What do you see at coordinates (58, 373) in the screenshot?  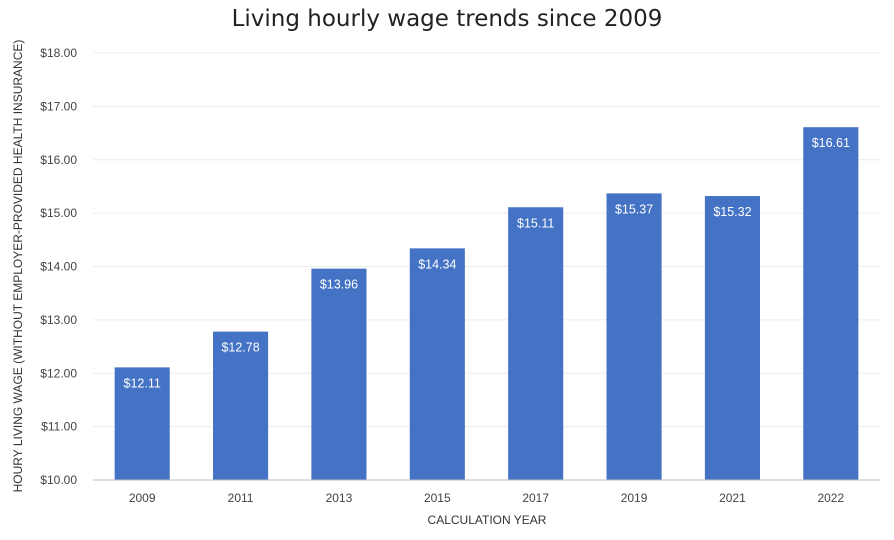 I see `y-tick-label: $12.00` at bounding box center [58, 373].